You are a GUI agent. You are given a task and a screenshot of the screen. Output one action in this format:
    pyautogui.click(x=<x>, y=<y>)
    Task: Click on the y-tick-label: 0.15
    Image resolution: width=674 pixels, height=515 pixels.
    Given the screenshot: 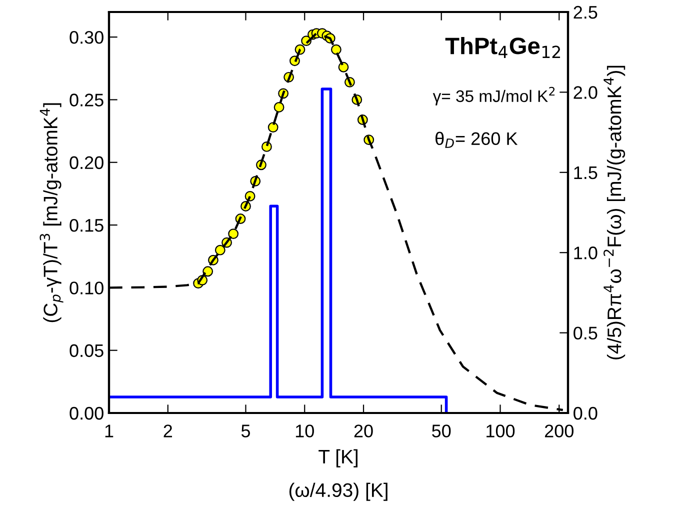 What is the action you would take?
    pyautogui.click(x=87, y=225)
    